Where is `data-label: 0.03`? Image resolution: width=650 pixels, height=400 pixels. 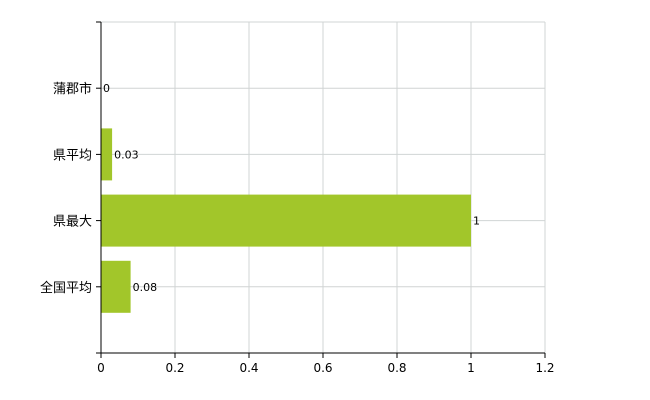
data-label: 0.03 is located at coordinates (126, 154).